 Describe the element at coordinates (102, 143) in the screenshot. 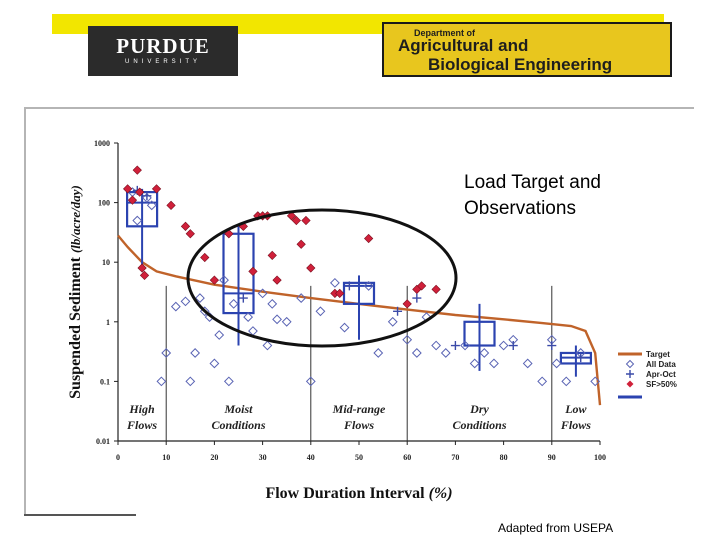

I see `y-tick-label: 1000` at that location.